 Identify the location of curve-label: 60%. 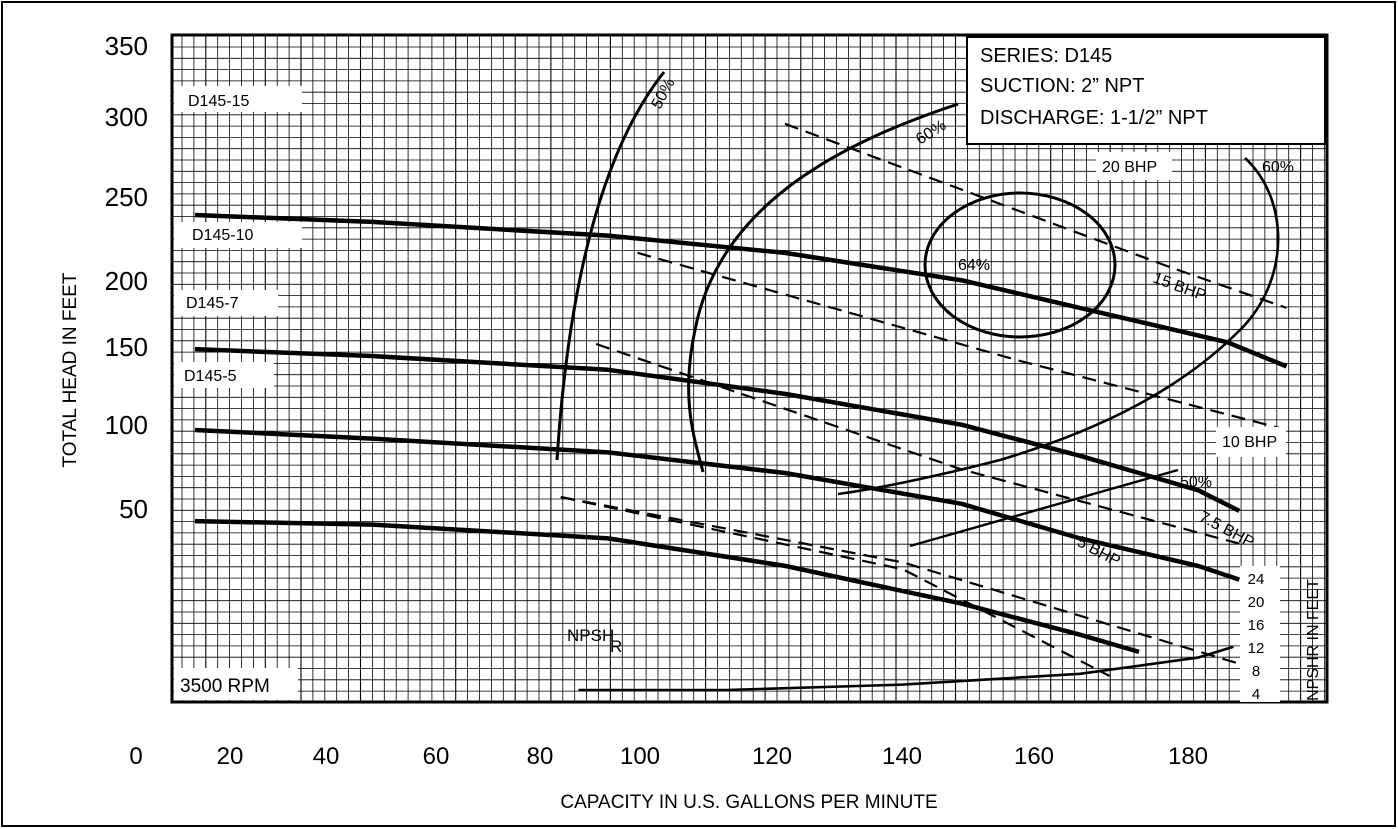
(1278, 167).